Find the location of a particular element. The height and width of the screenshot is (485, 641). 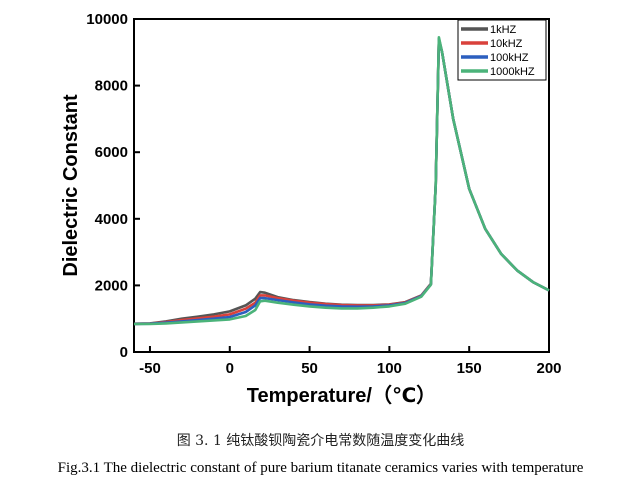

legend: 1kHZ 10kHZ 100kHZ 1000kHZ is located at coordinates (502, 50).